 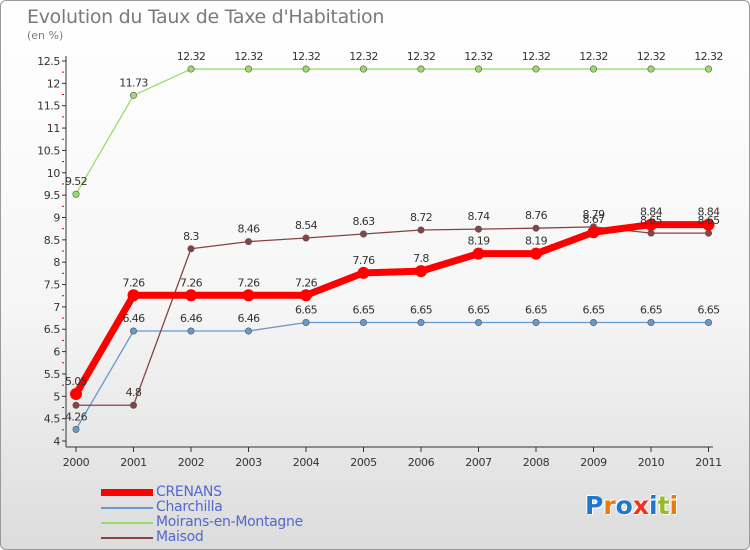 What do you see at coordinates (56, 307) in the screenshot?
I see `y-tick-label: 7` at bounding box center [56, 307].